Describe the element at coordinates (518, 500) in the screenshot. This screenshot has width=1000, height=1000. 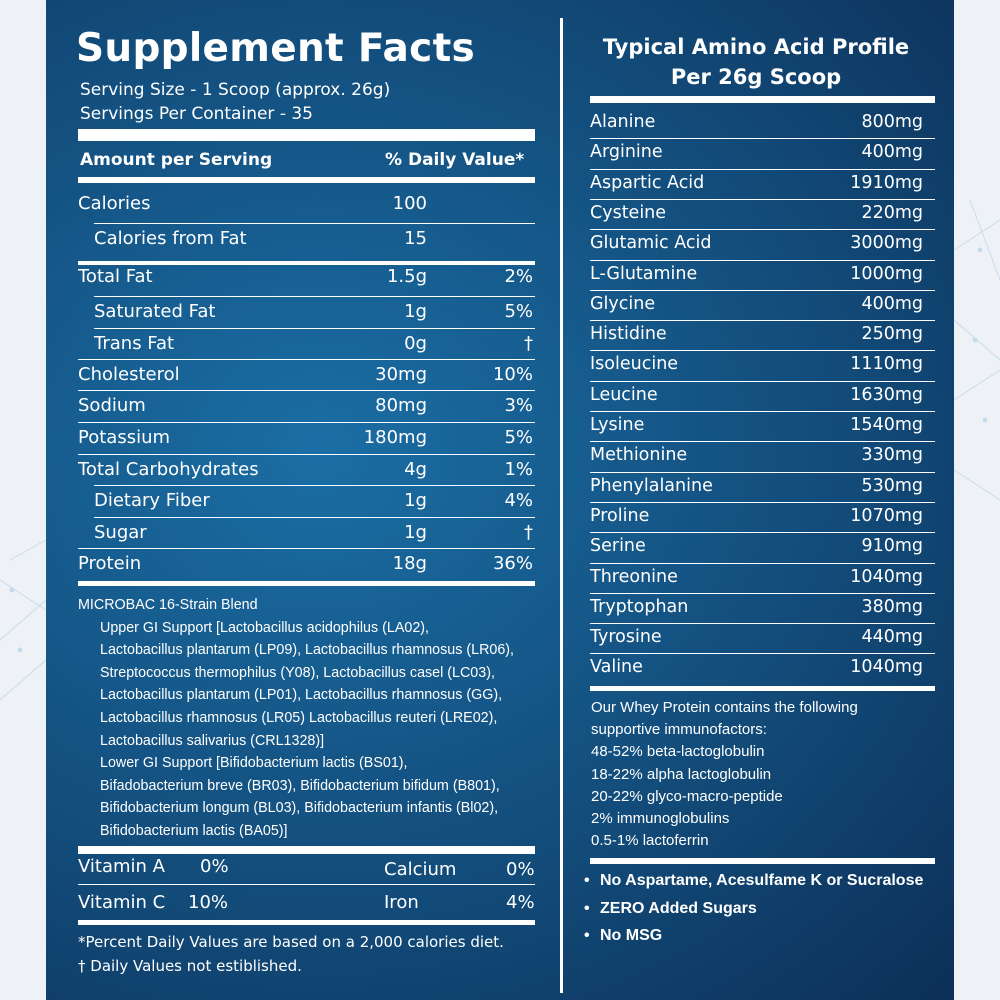
I see `nutrient-daily-value: 4%` at that location.